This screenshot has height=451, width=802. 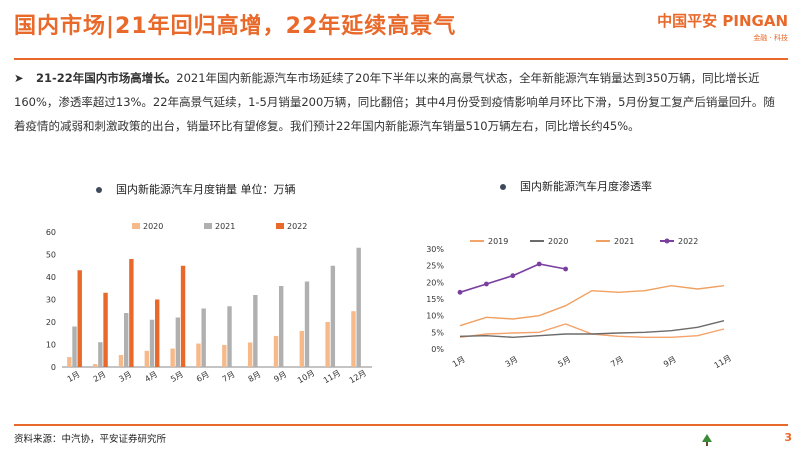 I want to click on bar-2020-4月, so click(x=147, y=358).